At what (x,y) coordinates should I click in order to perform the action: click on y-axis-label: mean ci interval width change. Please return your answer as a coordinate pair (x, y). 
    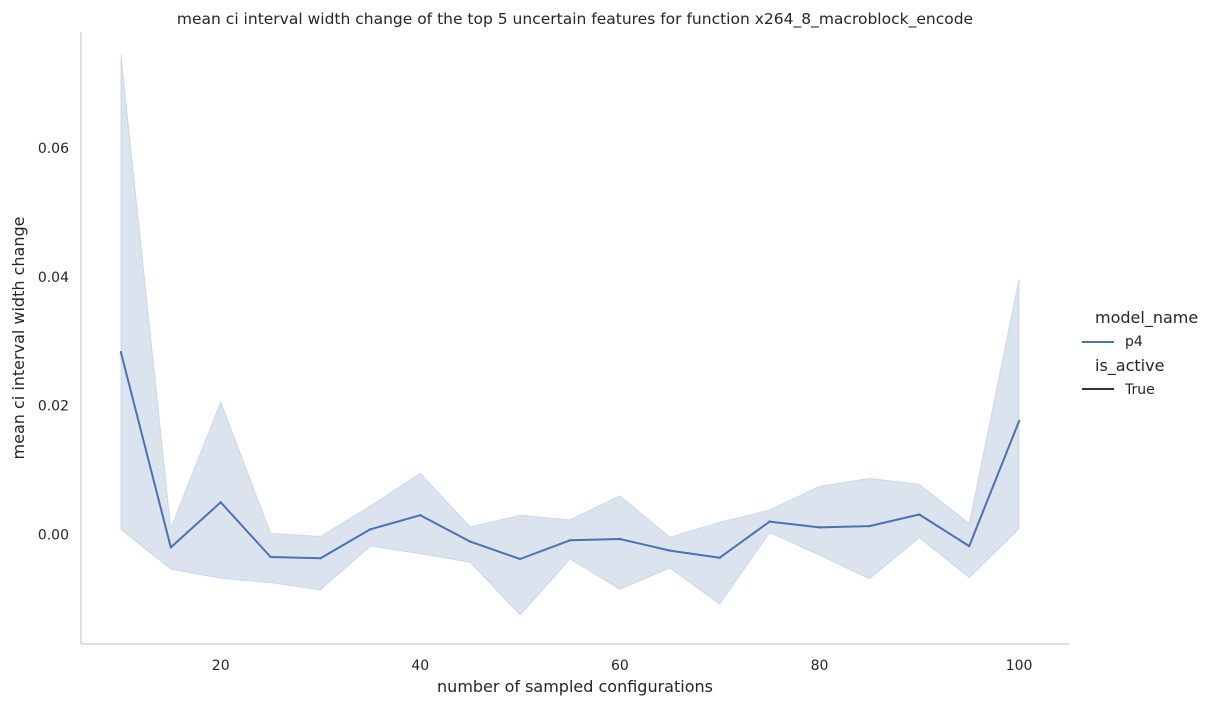
    Looking at the image, I should click on (18, 338).